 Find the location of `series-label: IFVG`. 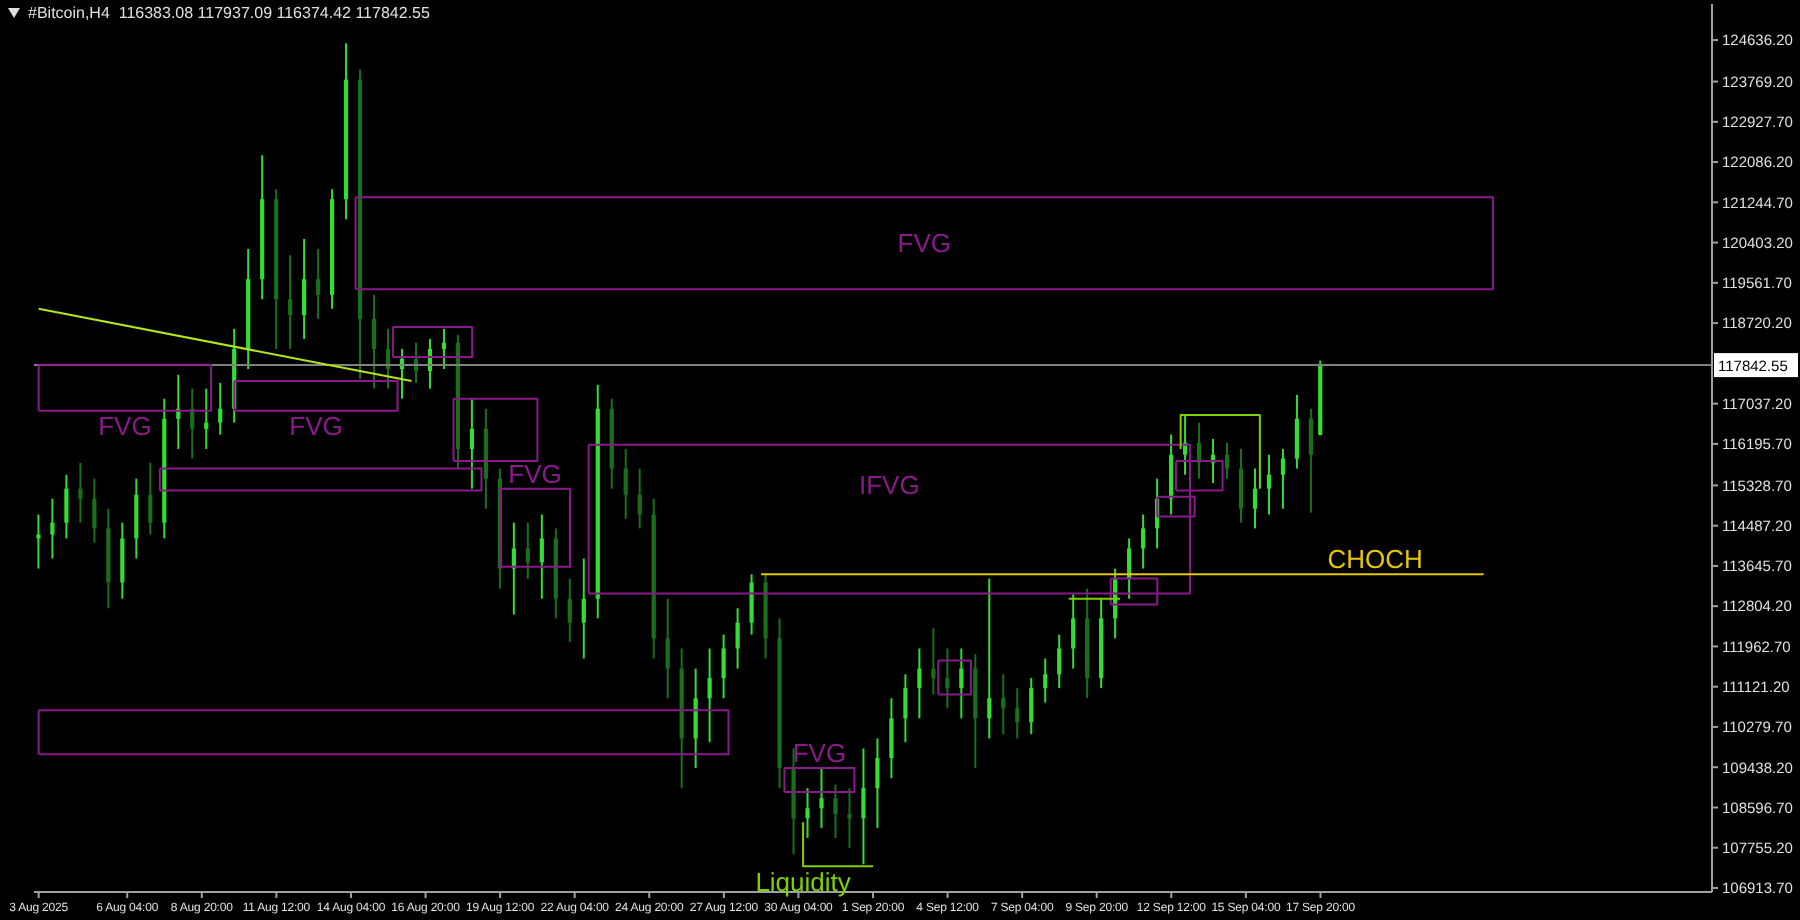

series-label: IFVG is located at coordinates (889, 484).